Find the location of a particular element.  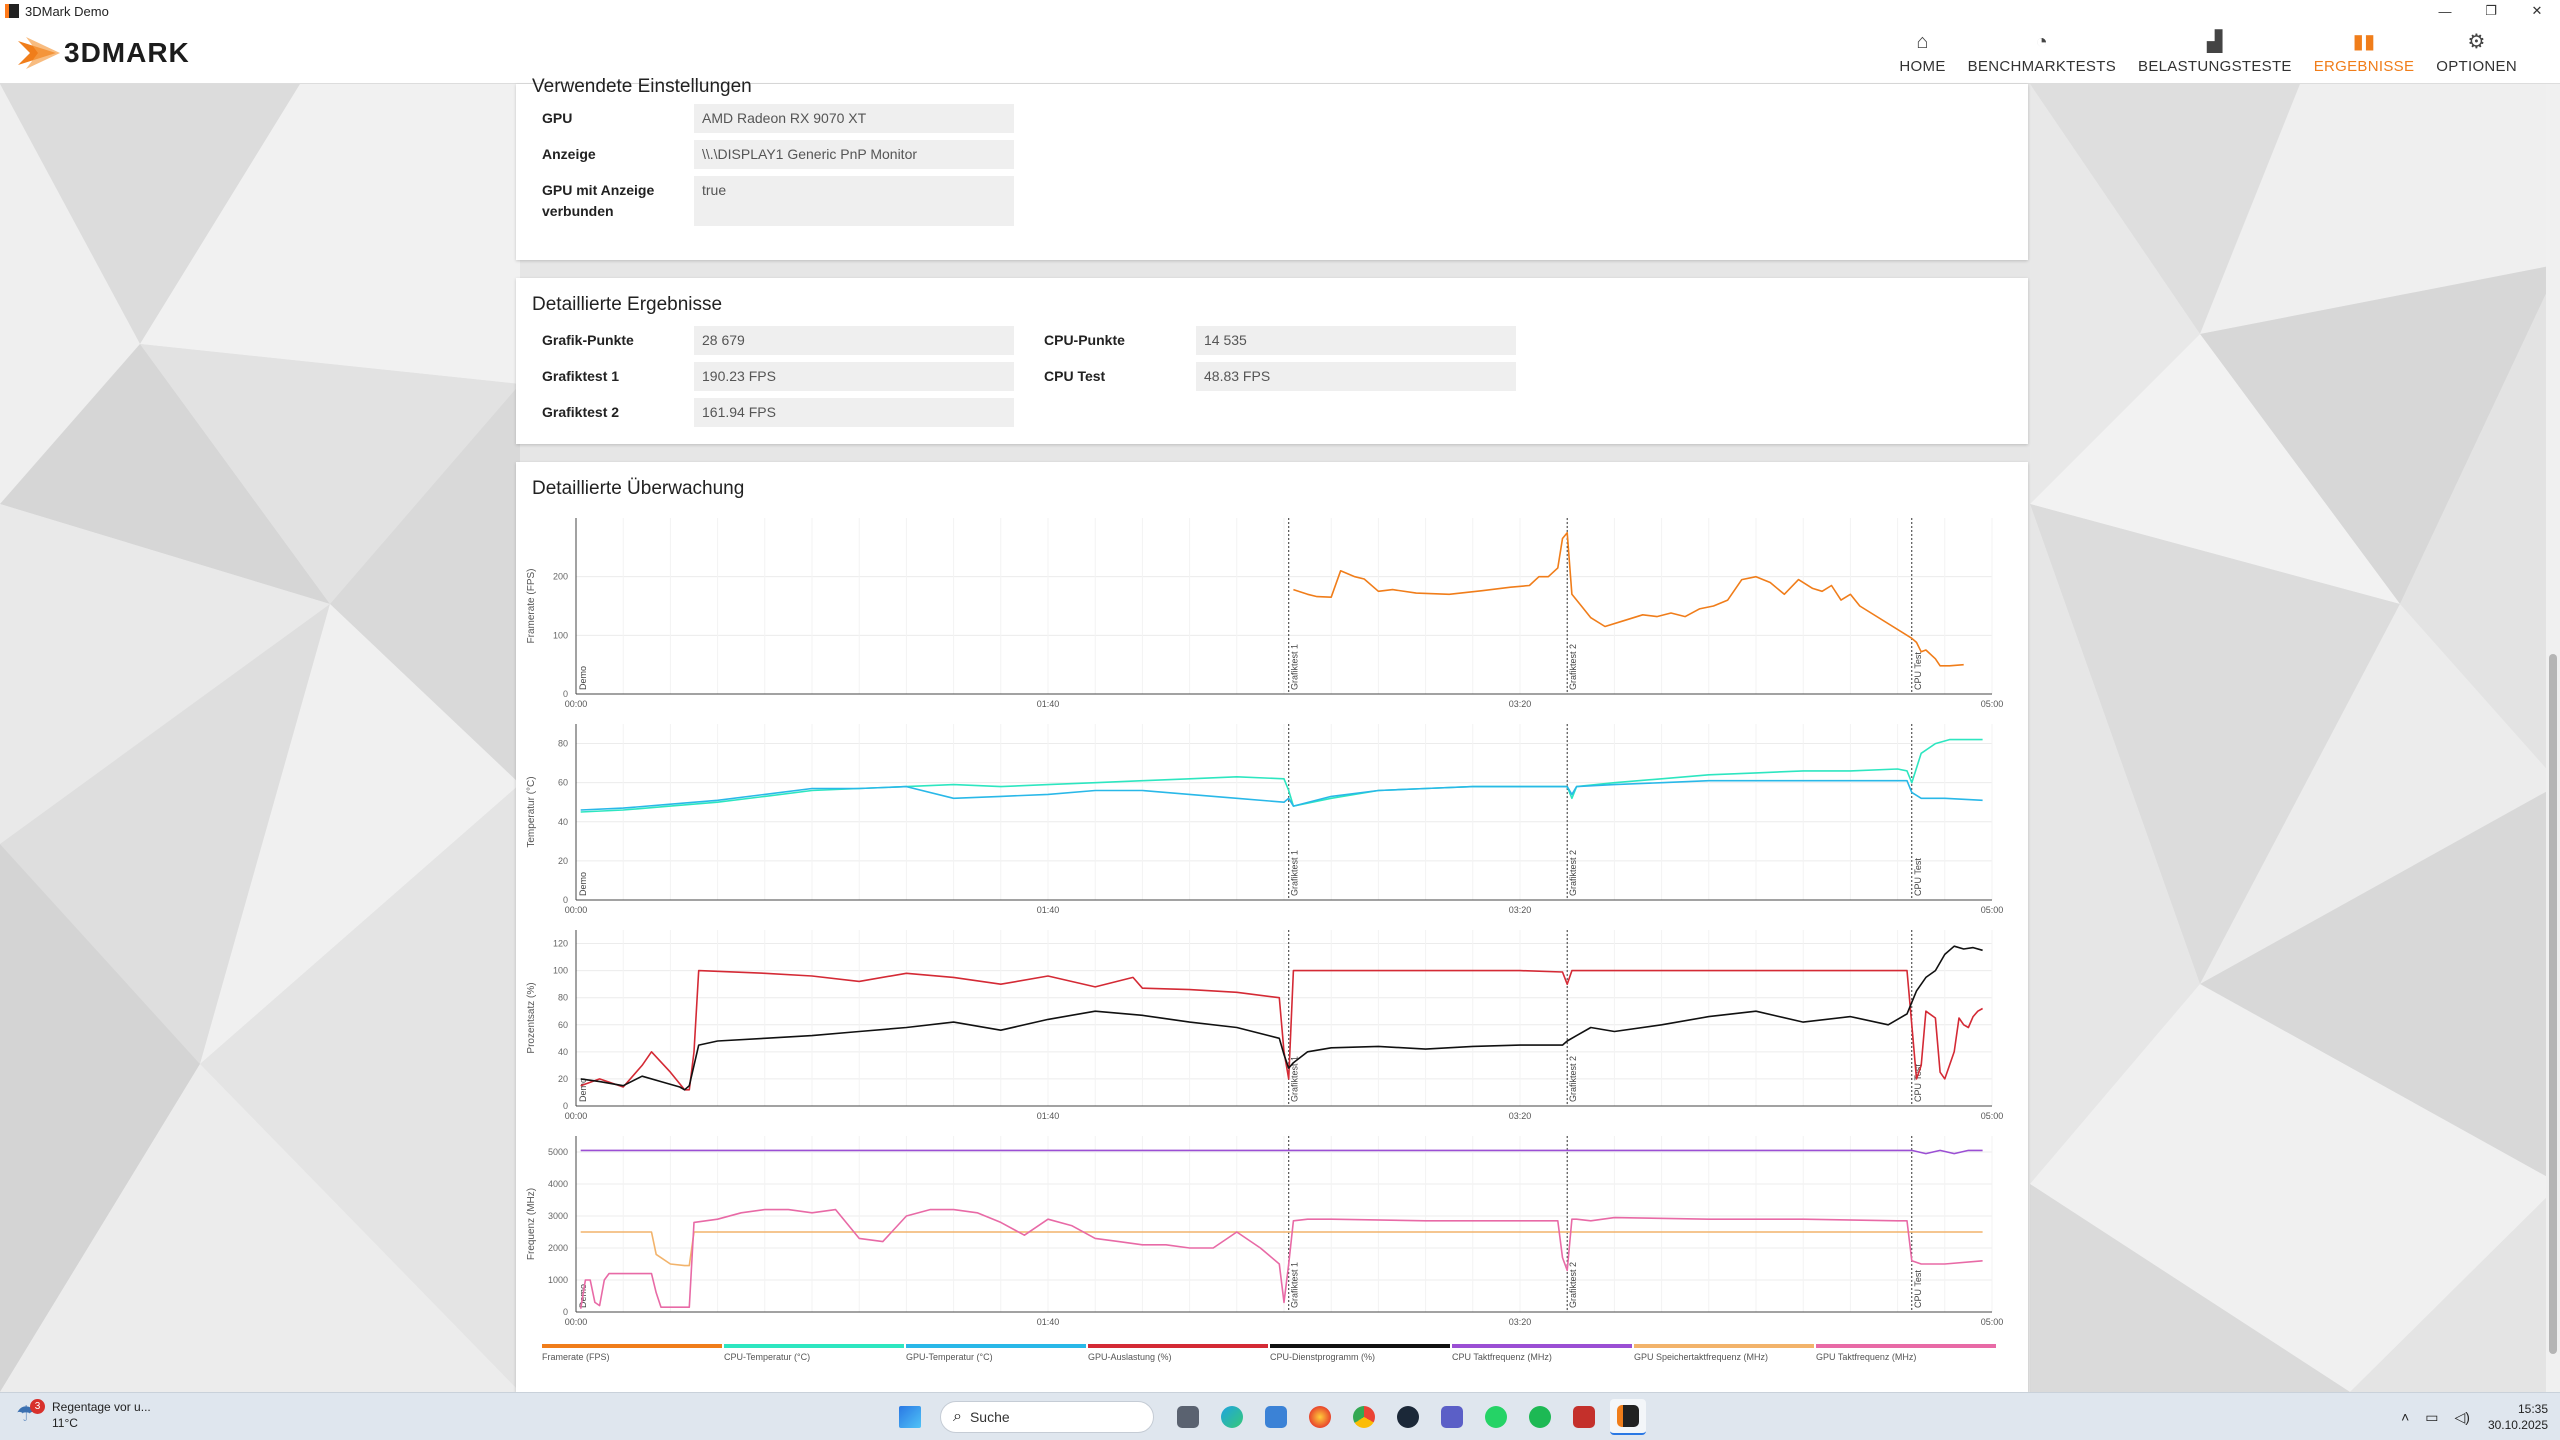

settings-label: GPU mit Anzeige verbunden is located at coordinates (598, 200).